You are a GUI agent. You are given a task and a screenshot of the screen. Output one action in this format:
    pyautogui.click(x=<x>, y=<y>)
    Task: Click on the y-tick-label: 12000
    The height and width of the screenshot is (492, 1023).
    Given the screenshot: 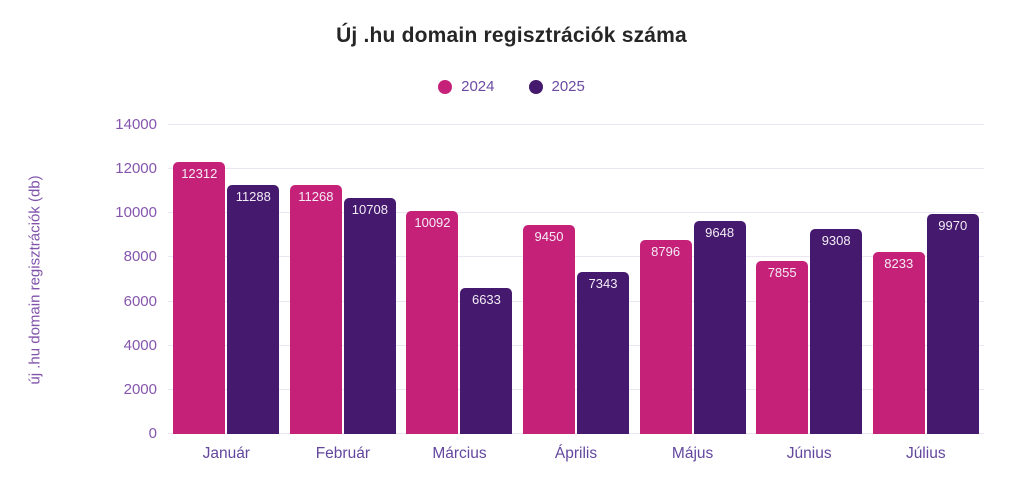 What is the action you would take?
    pyautogui.click(x=136, y=169)
    